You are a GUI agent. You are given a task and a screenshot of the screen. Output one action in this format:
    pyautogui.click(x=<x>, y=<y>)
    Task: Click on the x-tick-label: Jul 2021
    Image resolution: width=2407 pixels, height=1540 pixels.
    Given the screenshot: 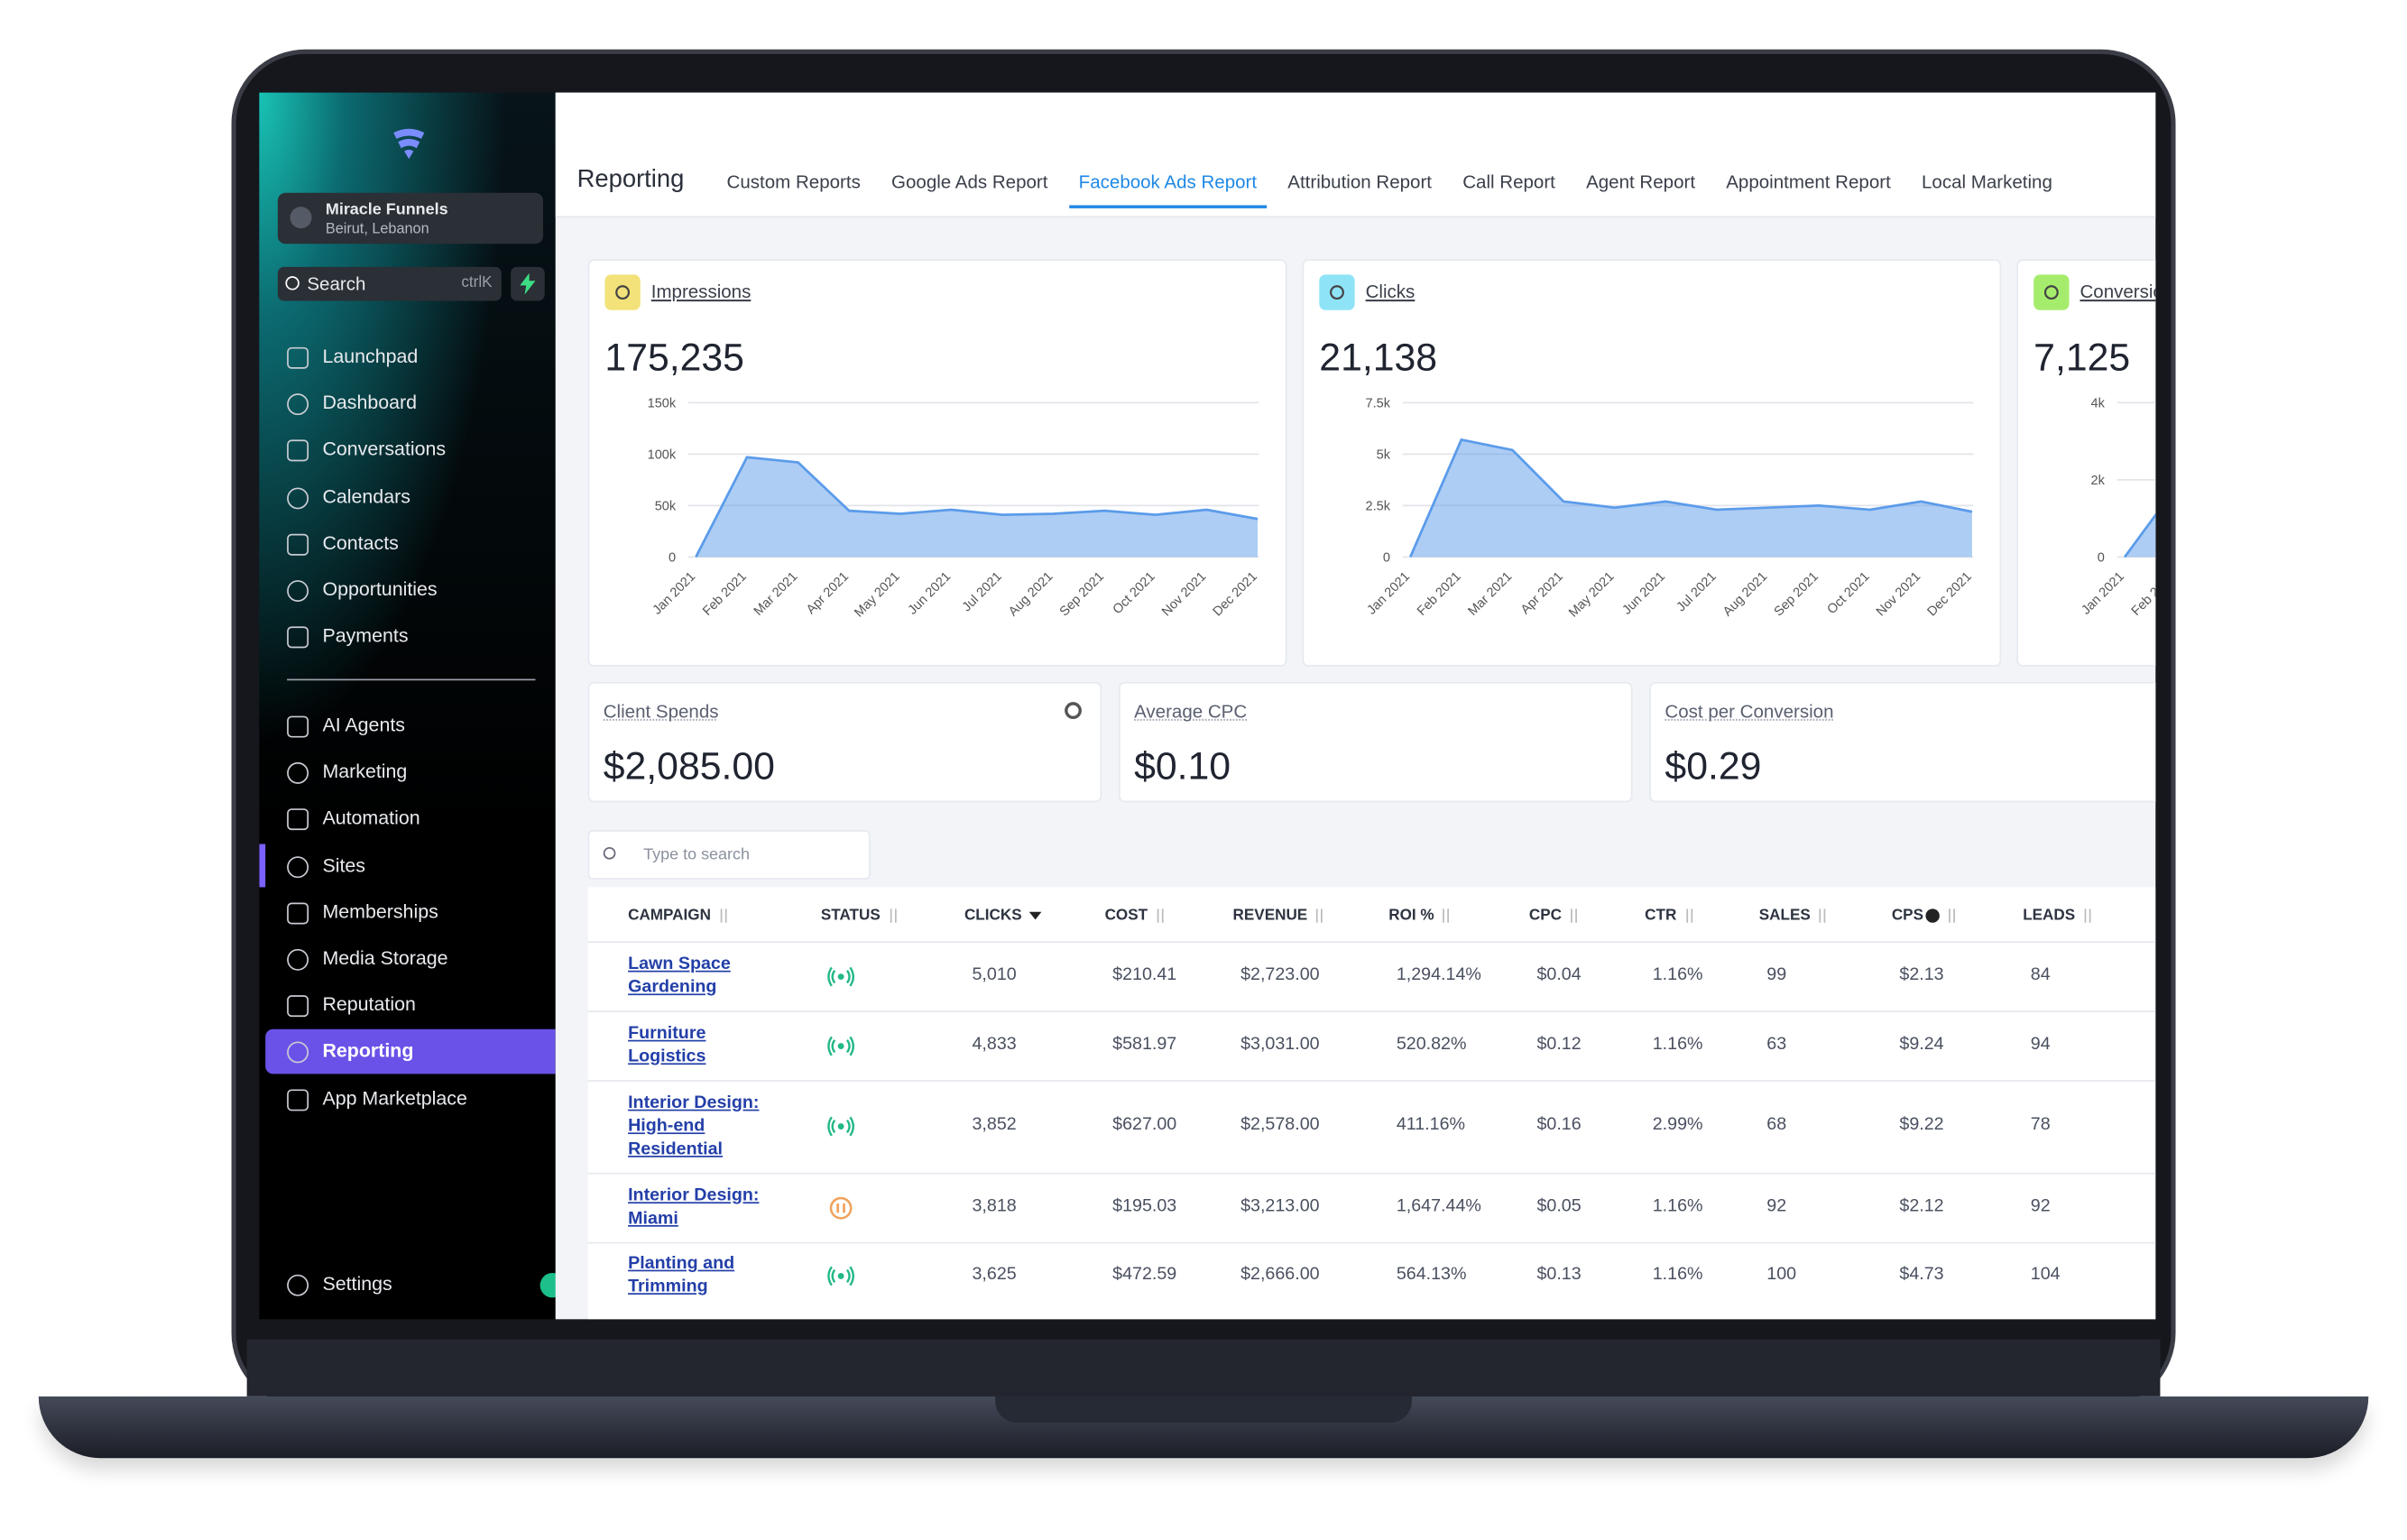 What is the action you would take?
    pyautogui.click(x=1697, y=591)
    